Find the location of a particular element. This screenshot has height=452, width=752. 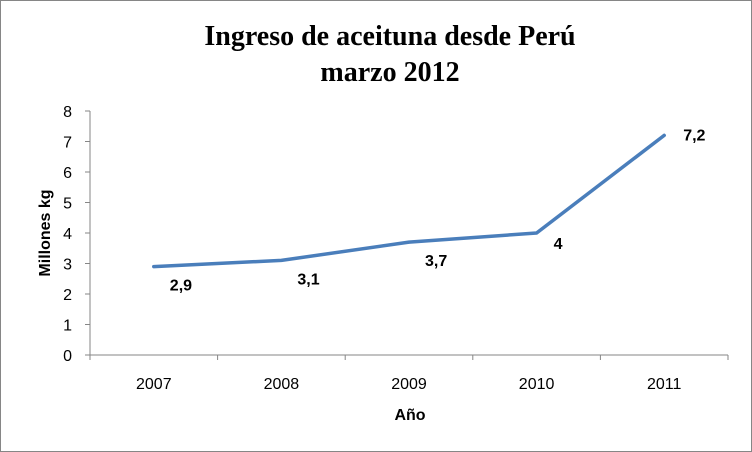

x-tick-label: 2011 is located at coordinates (664, 384).